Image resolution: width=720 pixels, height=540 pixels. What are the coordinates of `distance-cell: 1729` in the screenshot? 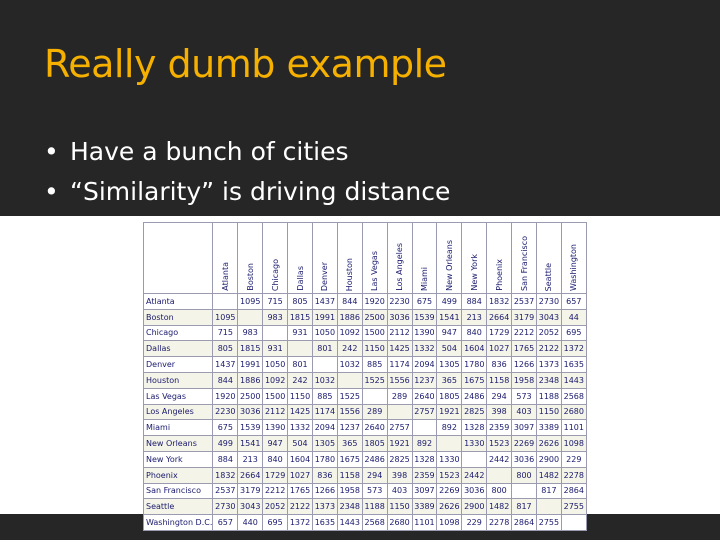 It's located at (275, 475).